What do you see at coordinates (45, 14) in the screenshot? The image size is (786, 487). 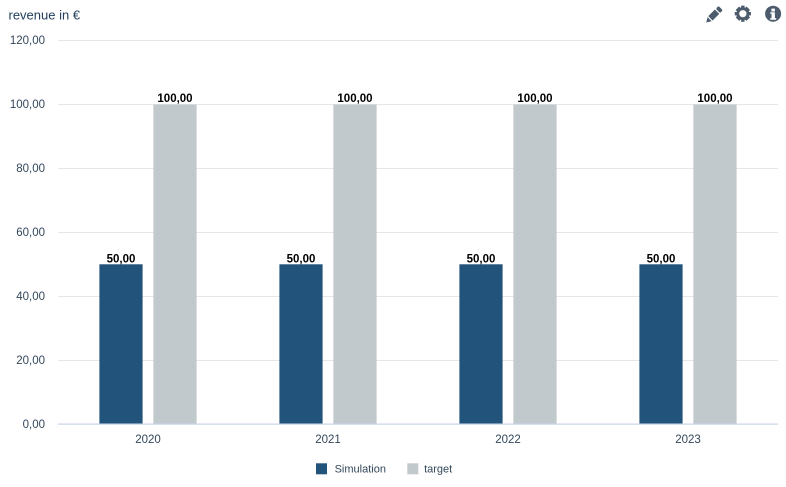 I see `svg-text: revenue in €` at bounding box center [45, 14].